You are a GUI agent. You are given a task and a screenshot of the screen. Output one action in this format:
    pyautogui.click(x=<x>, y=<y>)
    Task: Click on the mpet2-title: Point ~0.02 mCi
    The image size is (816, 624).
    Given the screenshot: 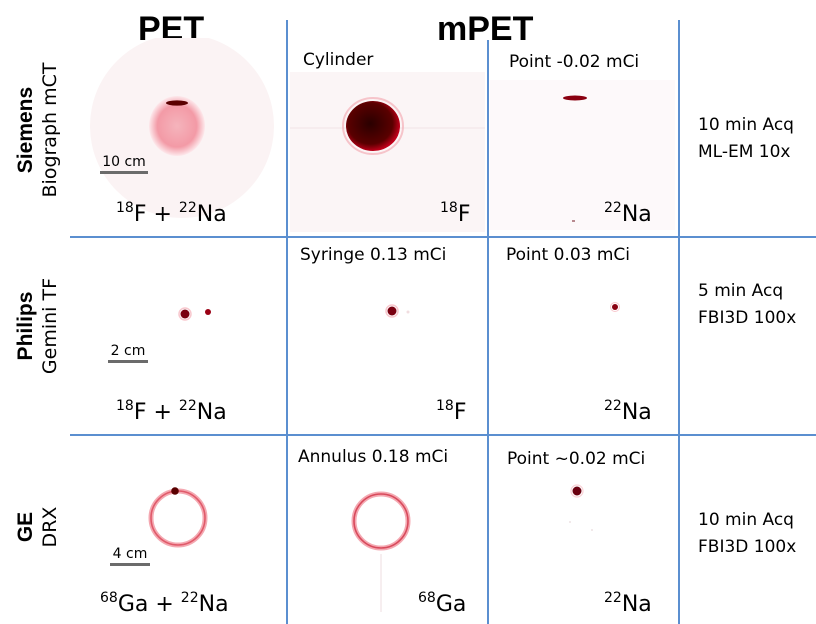 What is the action you would take?
    pyautogui.click(x=576, y=459)
    